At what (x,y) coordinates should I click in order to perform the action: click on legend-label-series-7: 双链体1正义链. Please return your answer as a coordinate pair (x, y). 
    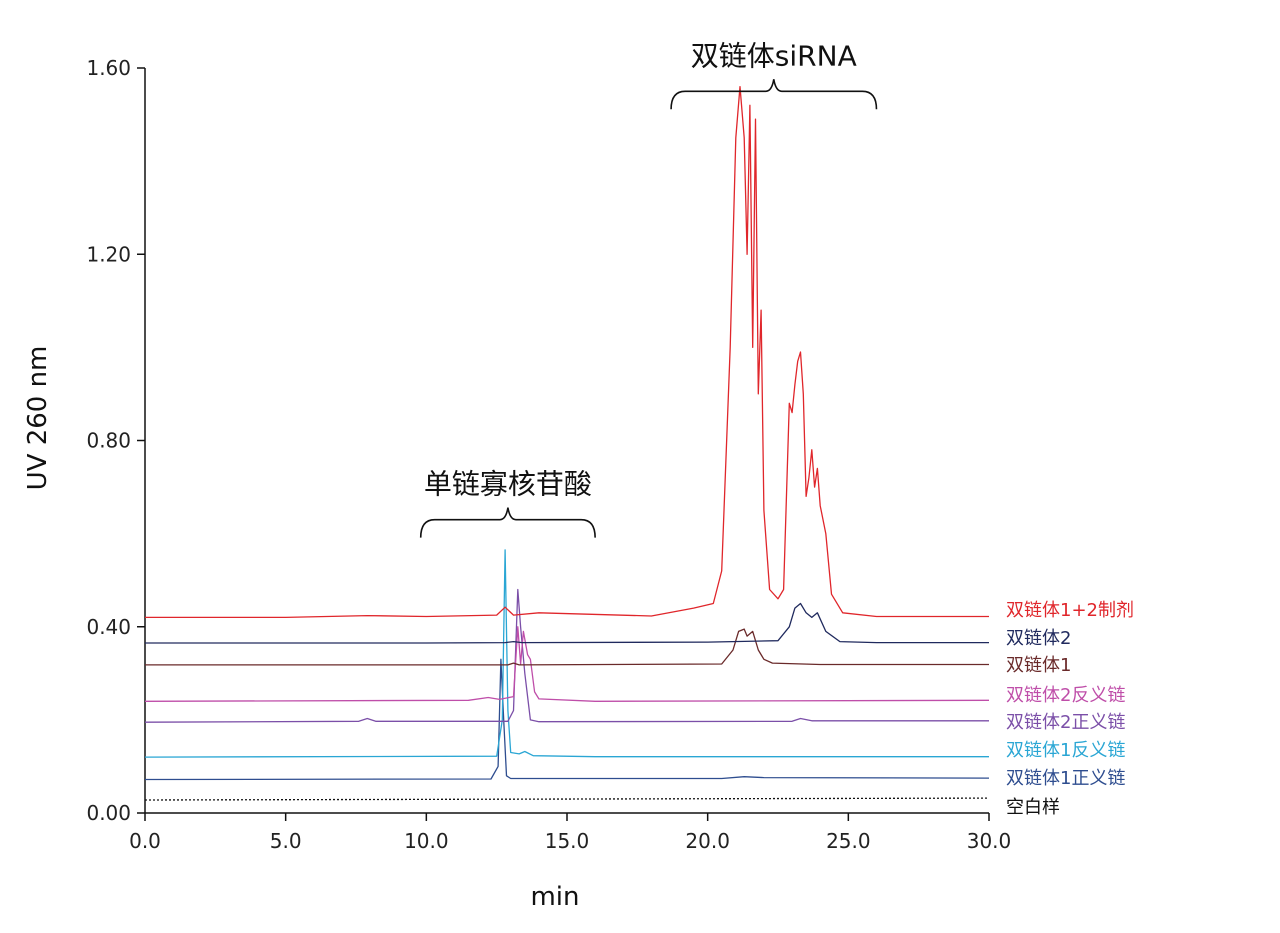
    Looking at the image, I should click on (1065, 778).